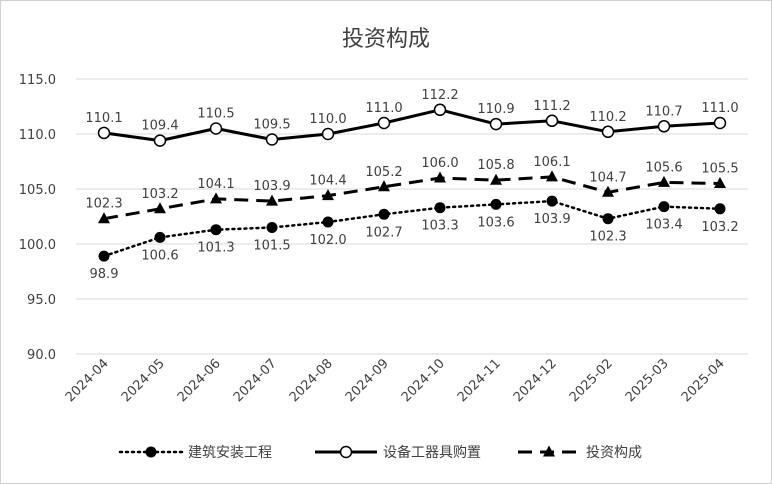 This screenshot has width=772, height=484. I want to click on y-tick-label: 110.0, so click(37, 135).